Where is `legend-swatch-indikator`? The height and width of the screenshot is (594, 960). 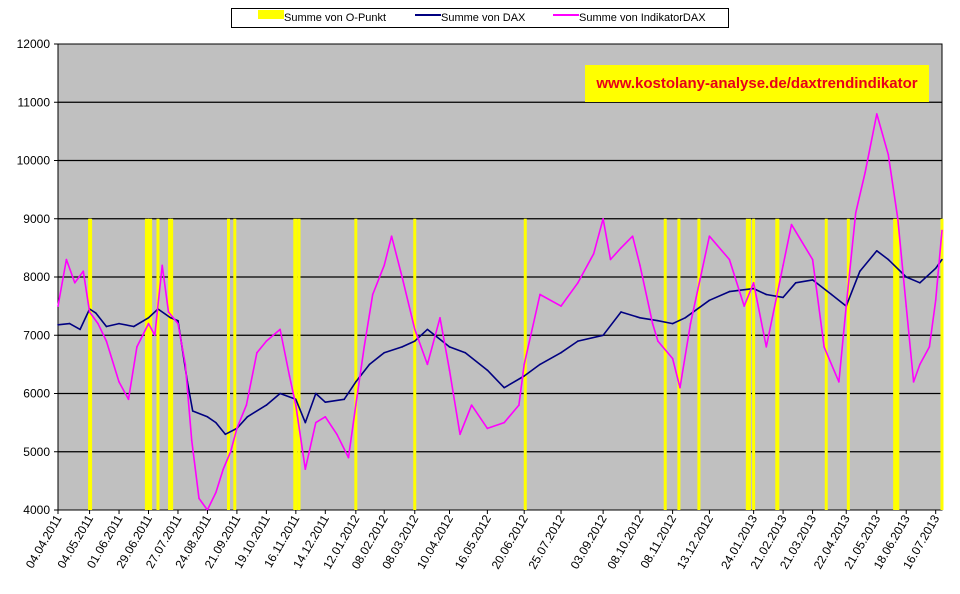 legend-swatch-indikator is located at coordinates (566, 15).